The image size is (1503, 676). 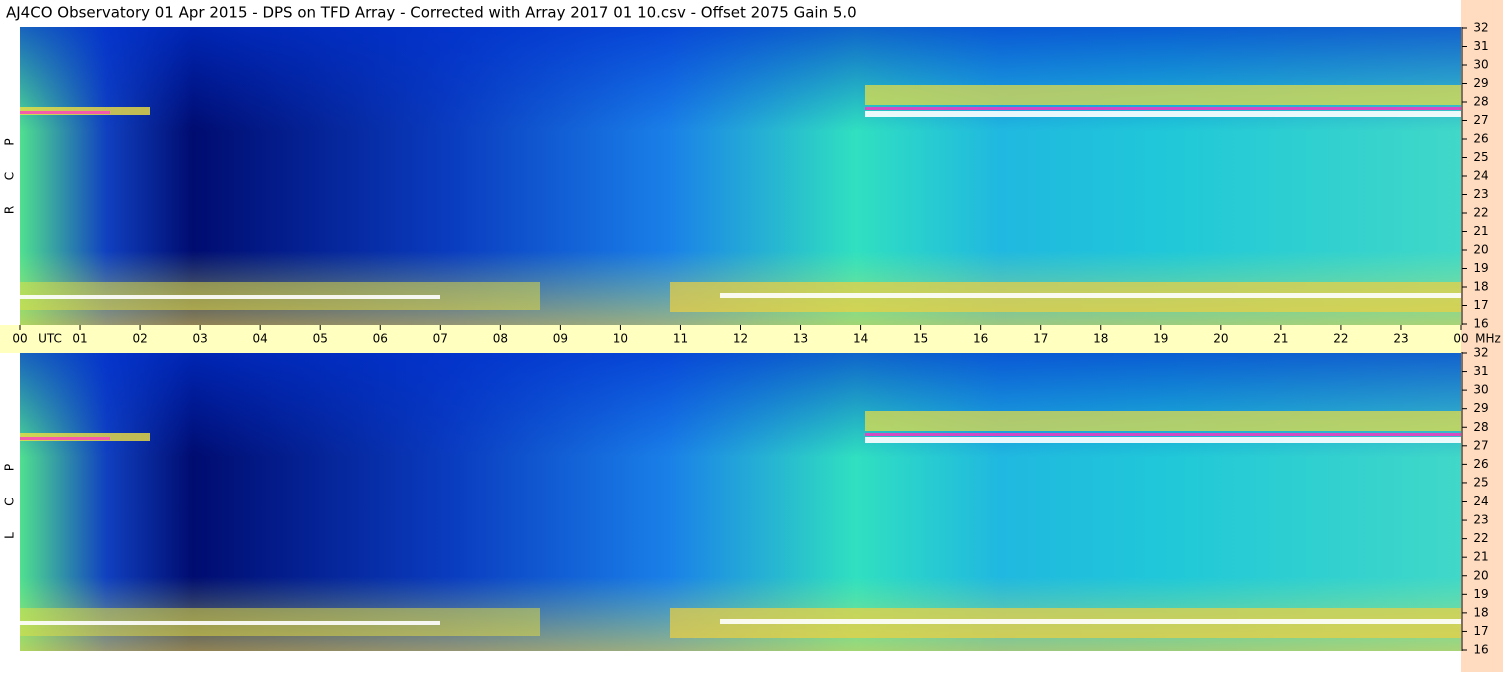 What do you see at coordinates (79, 339) in the screenshot?
I see `time-label: 01` at bounding box center [79, 339].